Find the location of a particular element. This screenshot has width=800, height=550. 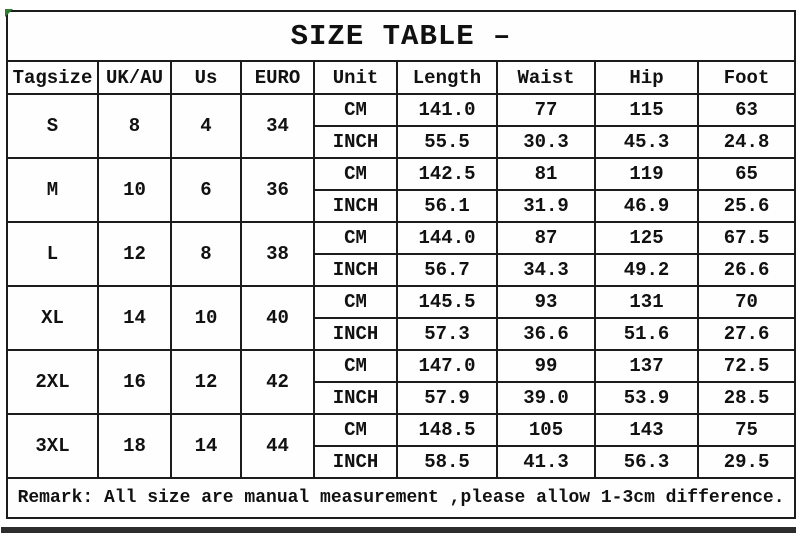

waist-value: 99 is located at coordinates (546, 366).